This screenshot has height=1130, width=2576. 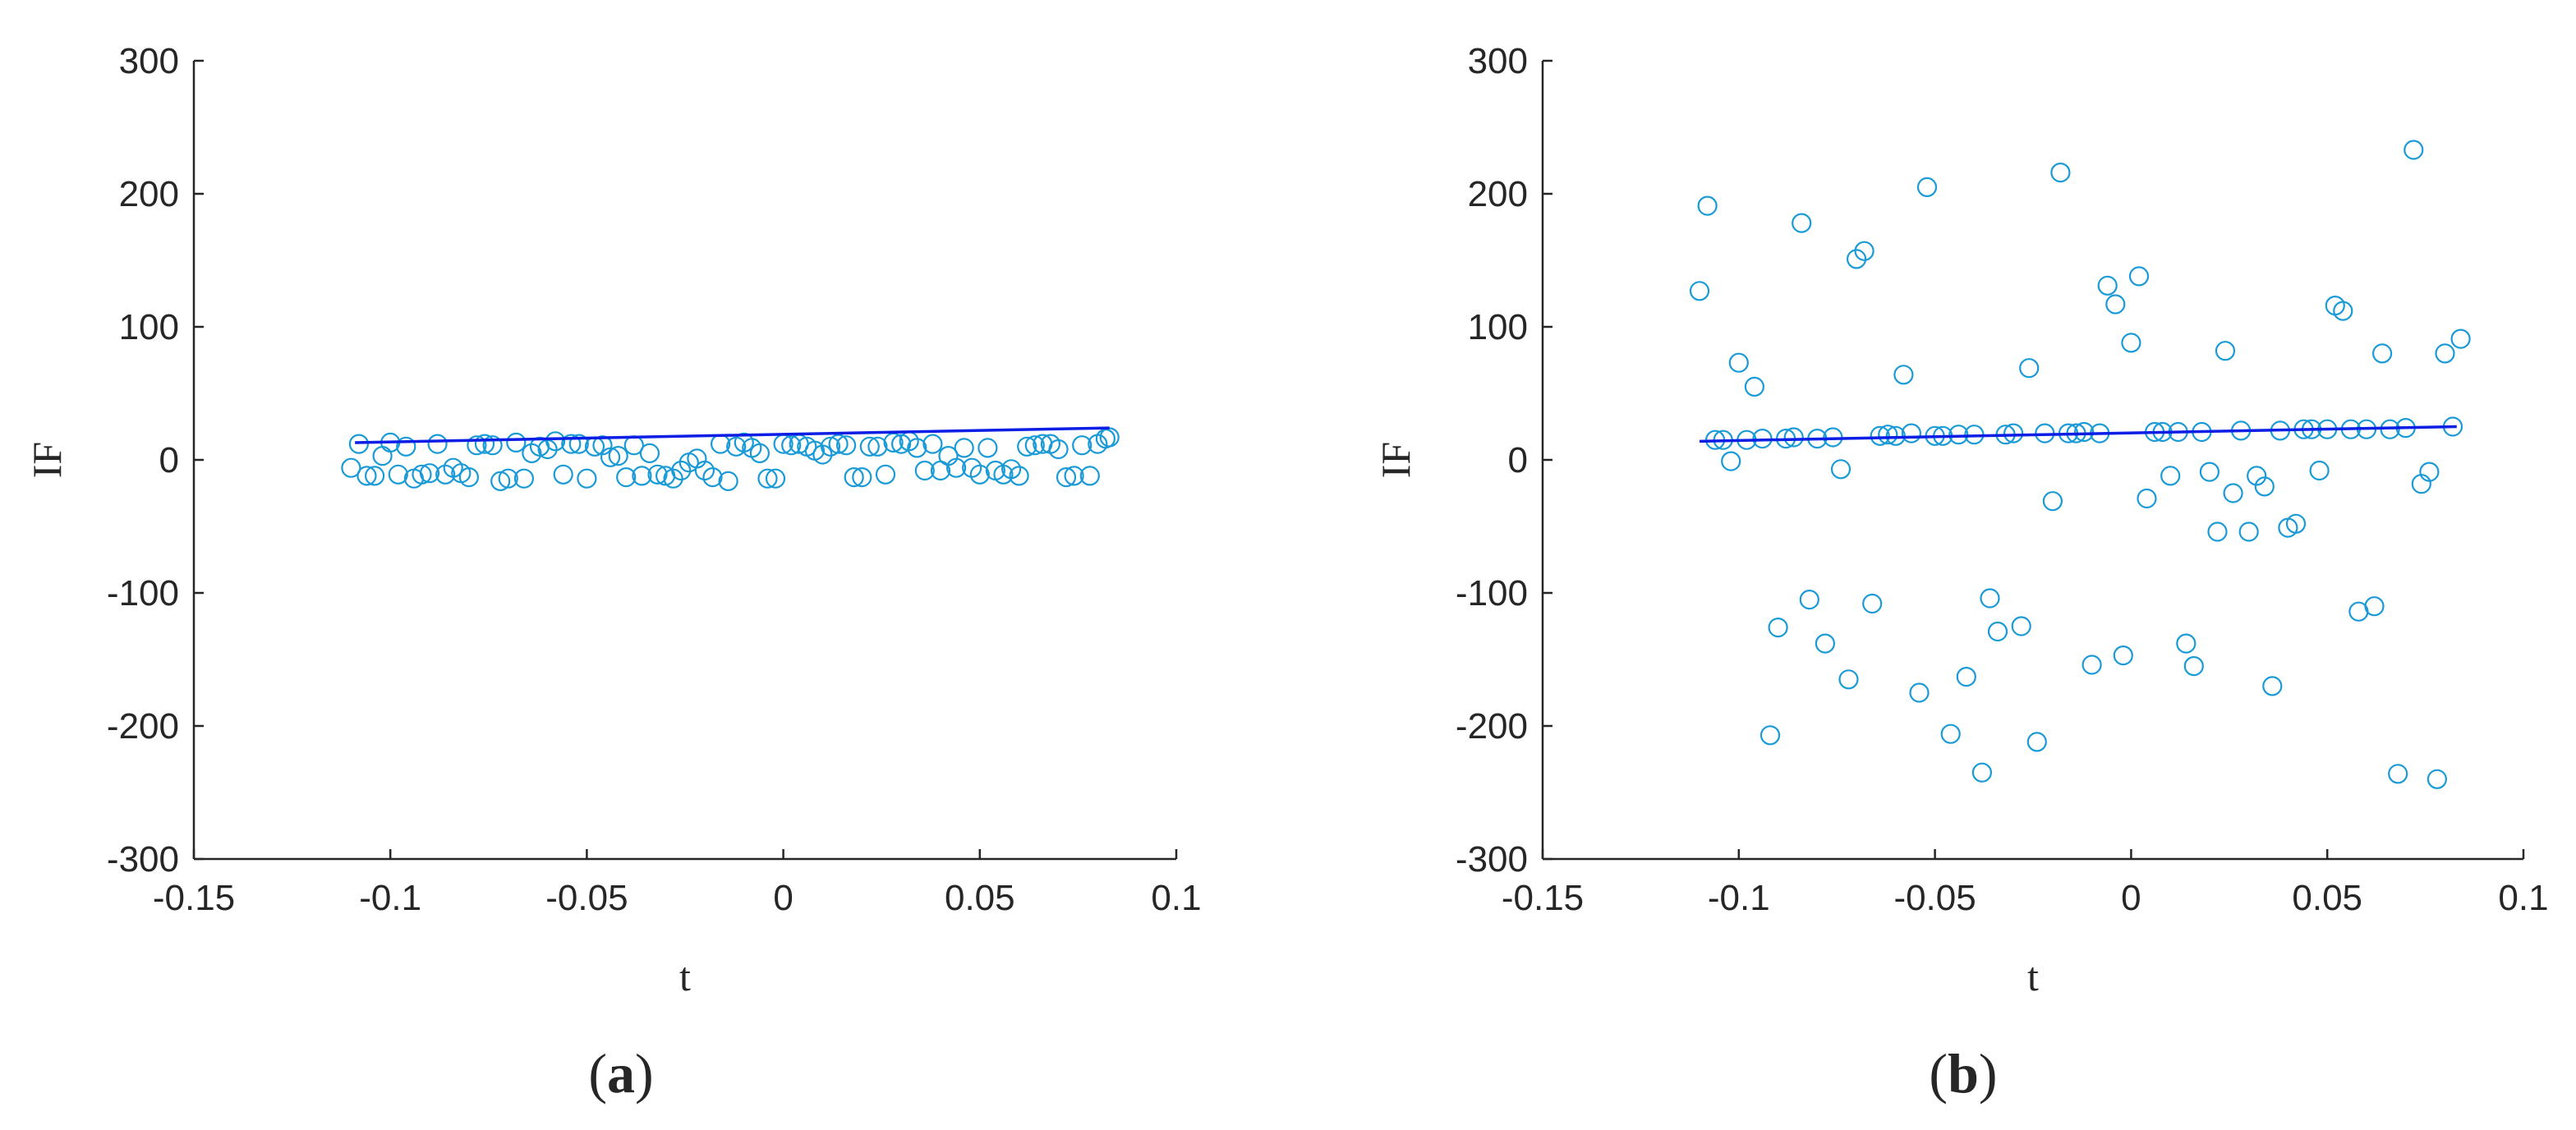 I want to click on panel-label-open: (, so click(x=1938, y=1073).